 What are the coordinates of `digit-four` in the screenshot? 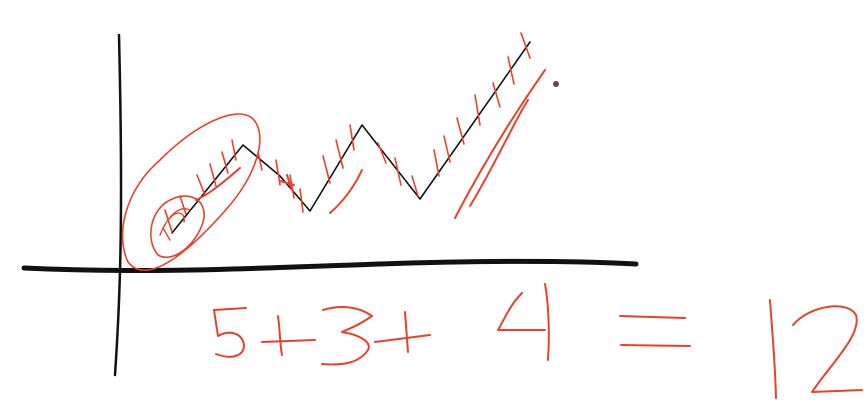 It's located at (523, 322).